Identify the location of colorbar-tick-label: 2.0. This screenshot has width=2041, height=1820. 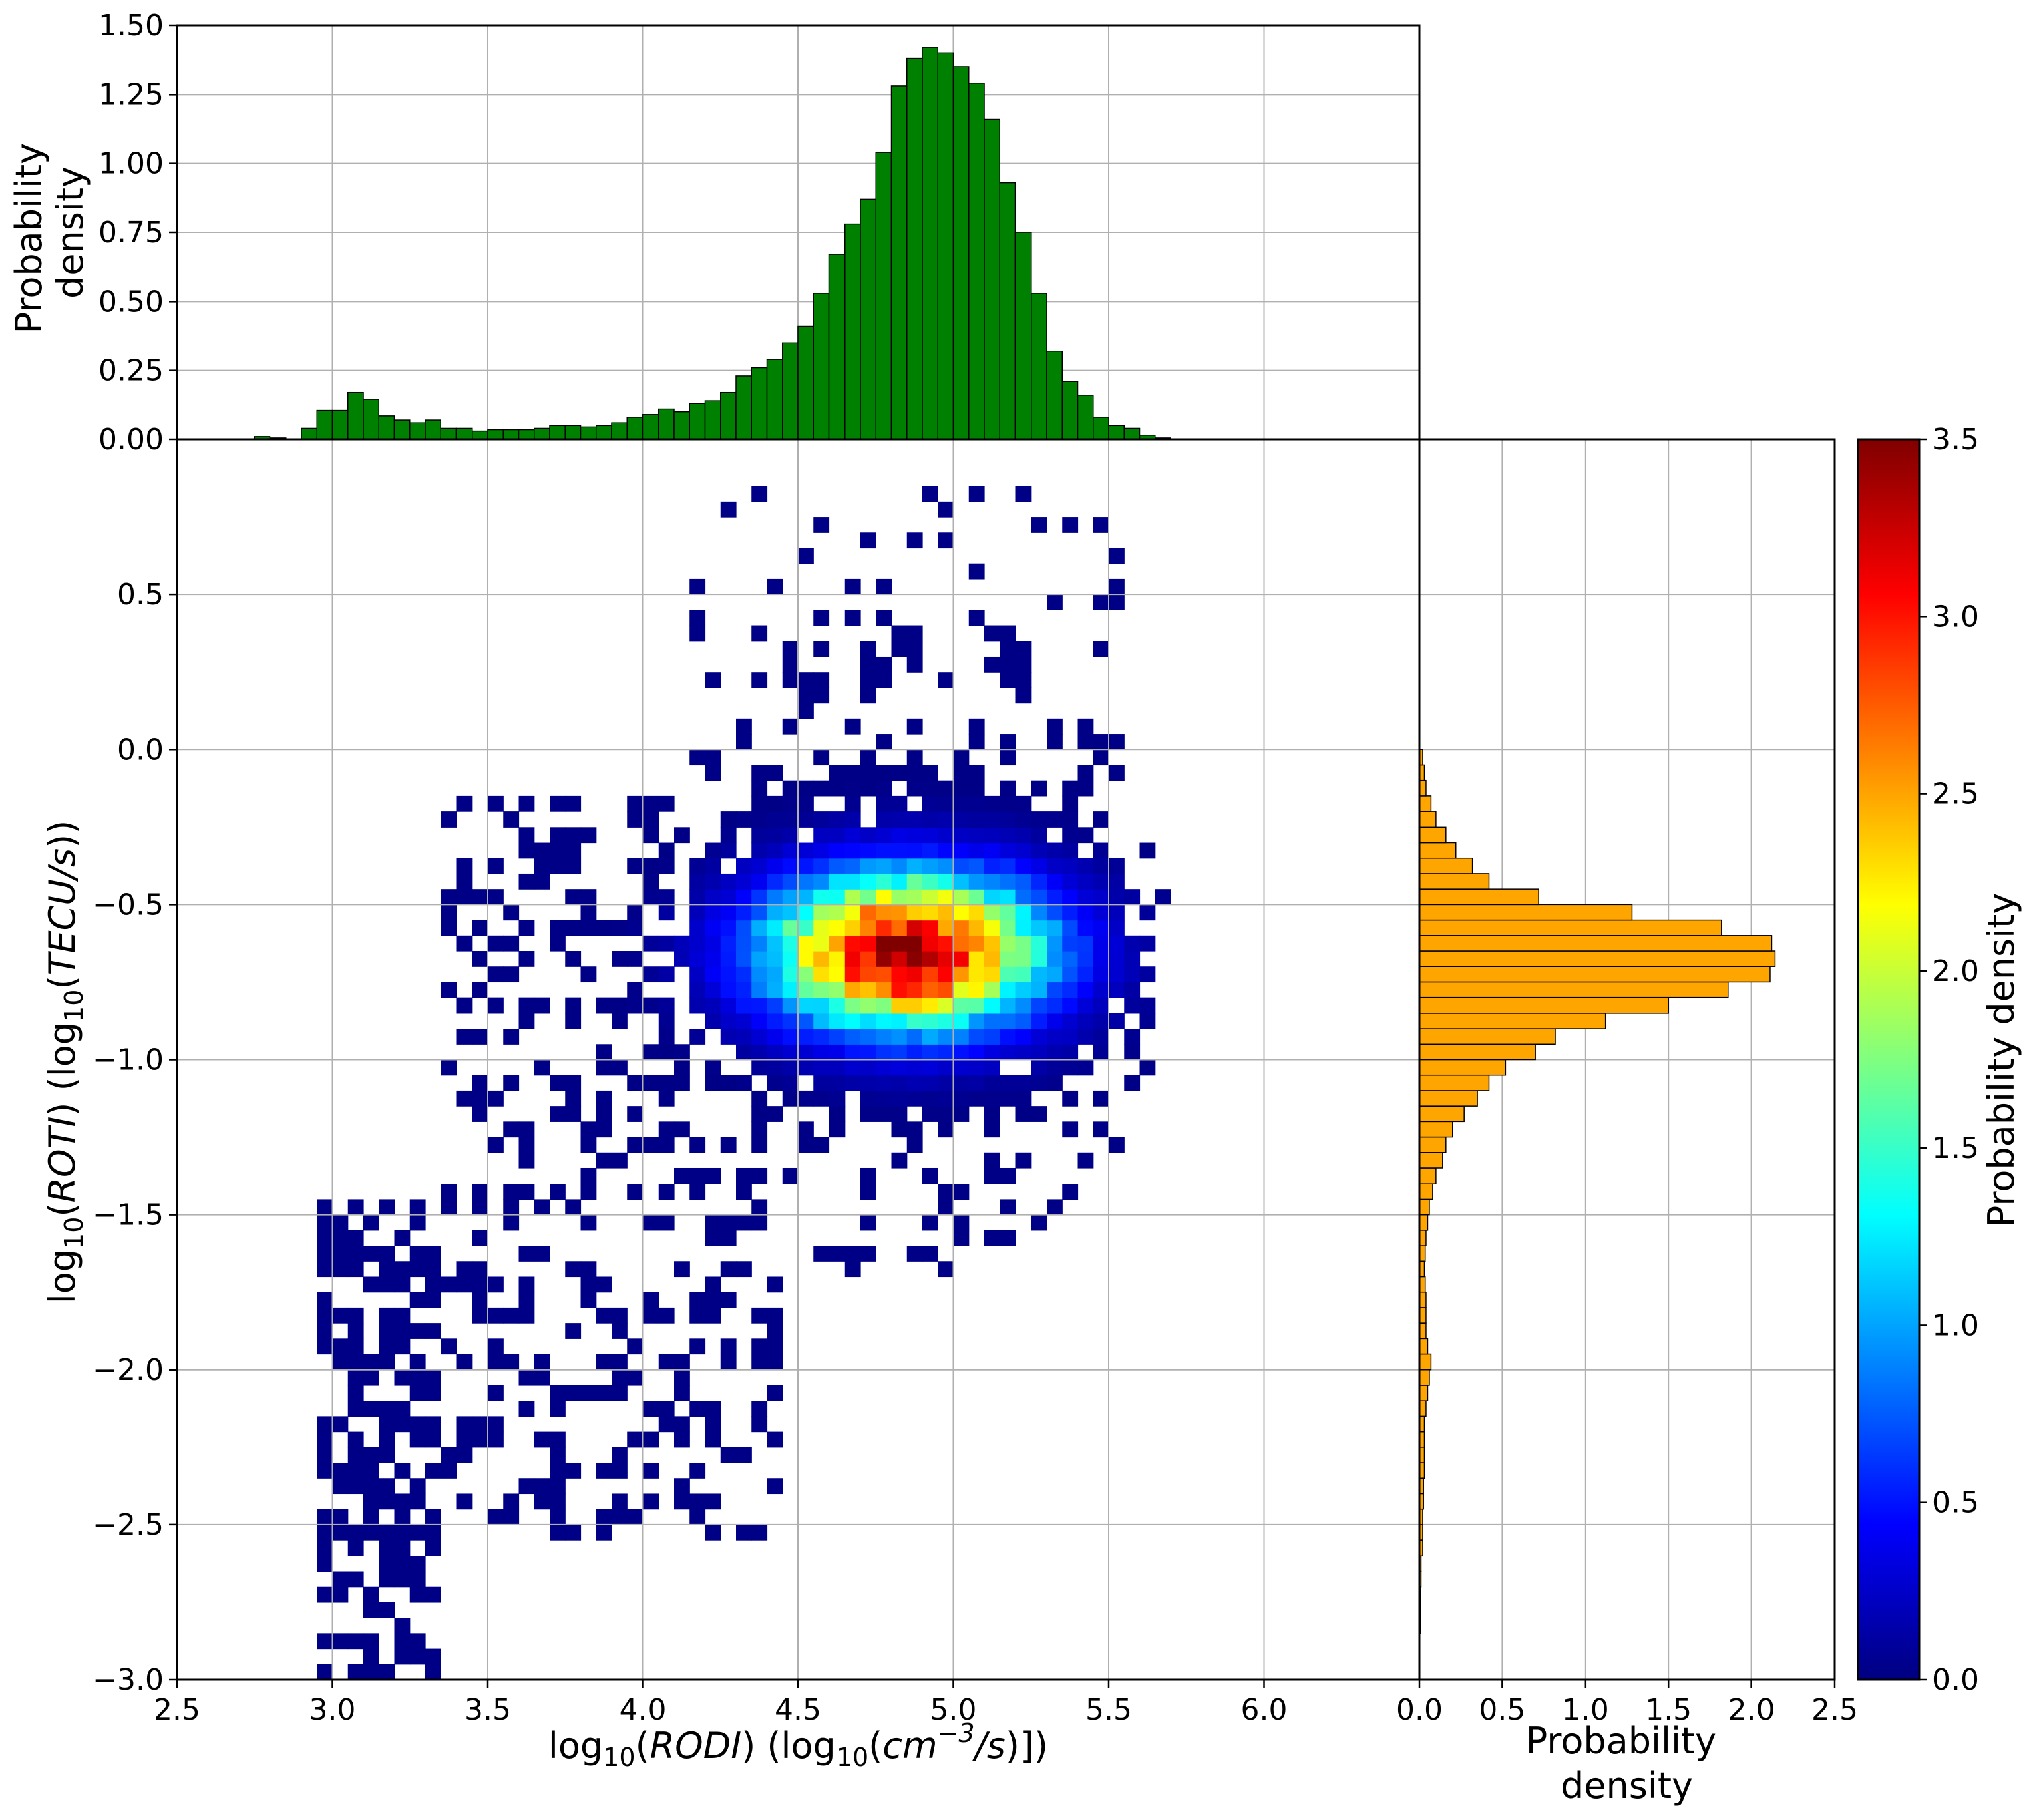
(1955, 971).